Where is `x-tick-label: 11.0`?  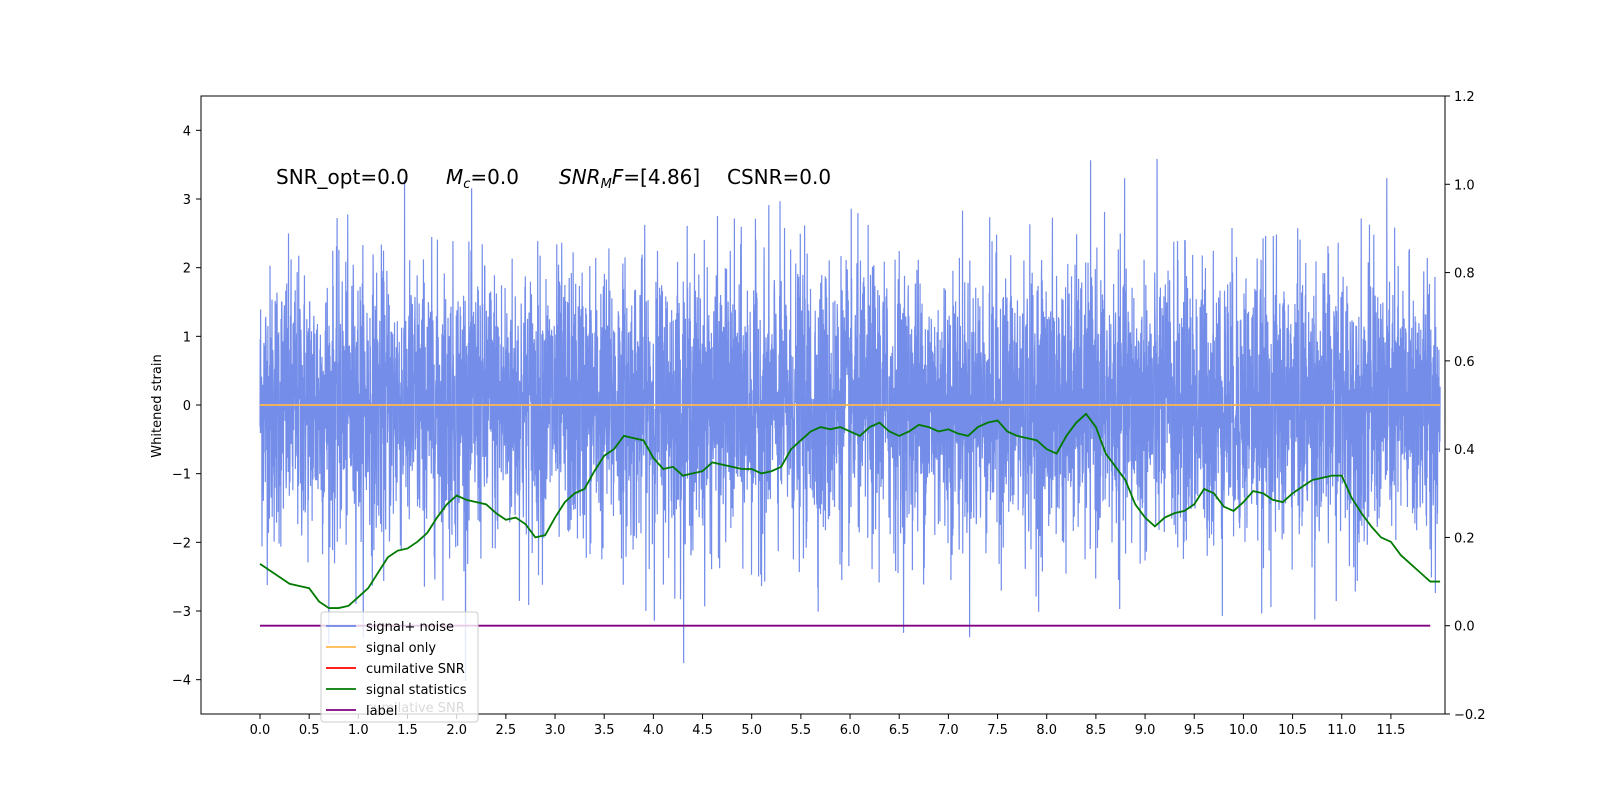
x-tick-label: 11.0 is located at coordinates (1341, 730).